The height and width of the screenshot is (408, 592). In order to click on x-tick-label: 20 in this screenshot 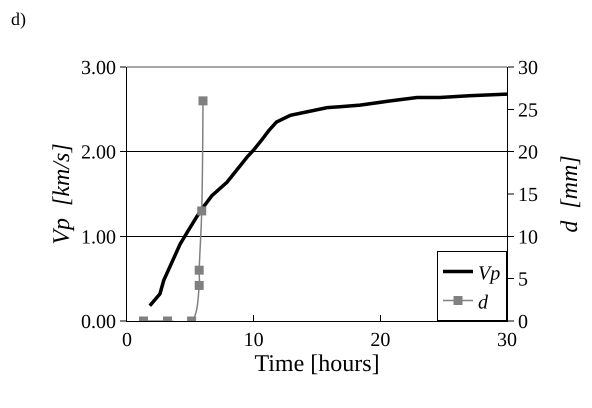, I will do `click(380, 340)`.